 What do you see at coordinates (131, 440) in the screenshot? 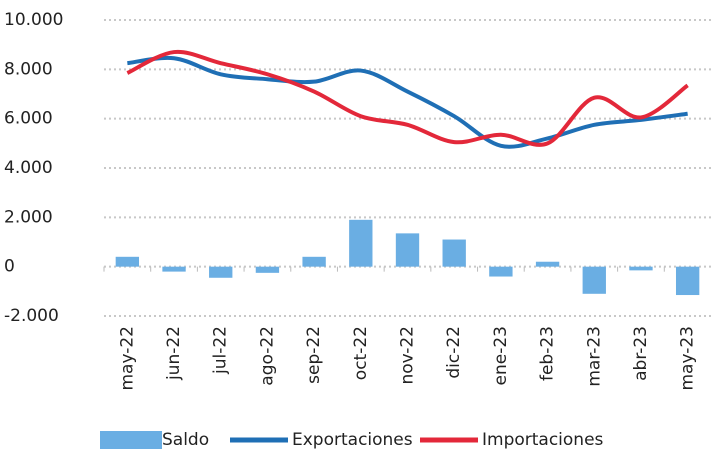
I see `legend-swatch` at bounding box center [131, 440].